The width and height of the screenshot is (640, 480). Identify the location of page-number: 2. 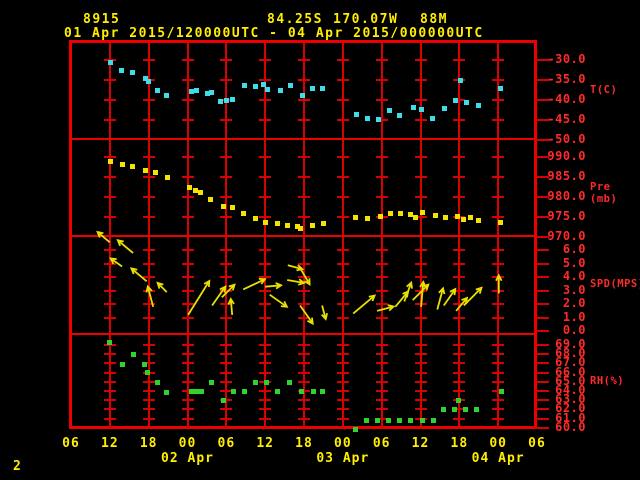
(18, 466).